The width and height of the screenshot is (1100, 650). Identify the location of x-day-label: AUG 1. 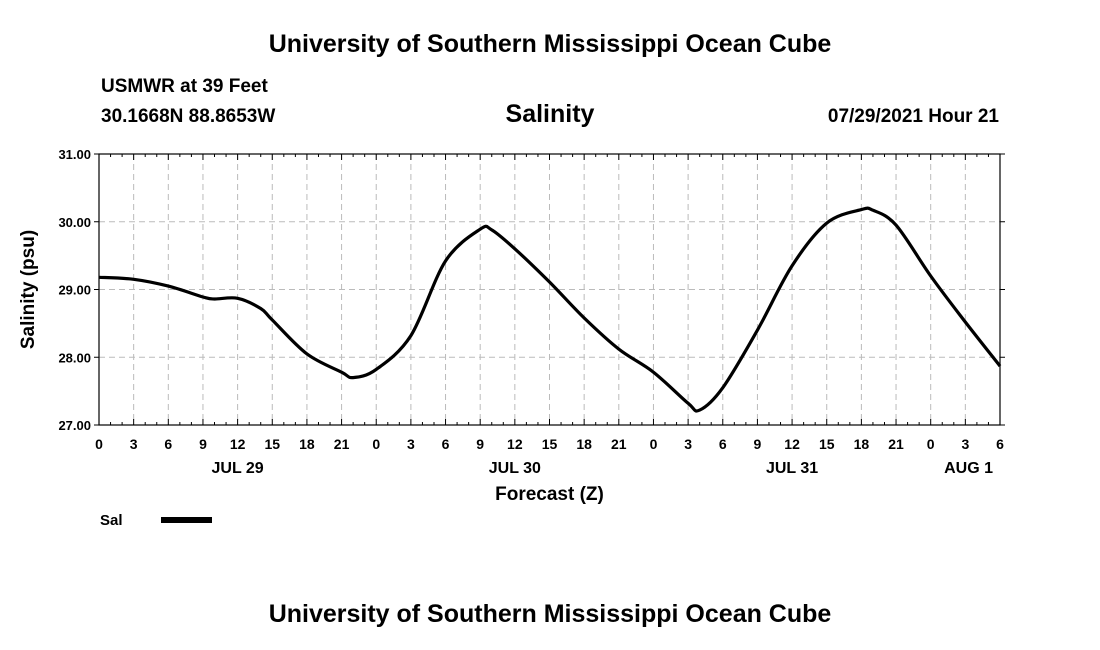
(968, 468).